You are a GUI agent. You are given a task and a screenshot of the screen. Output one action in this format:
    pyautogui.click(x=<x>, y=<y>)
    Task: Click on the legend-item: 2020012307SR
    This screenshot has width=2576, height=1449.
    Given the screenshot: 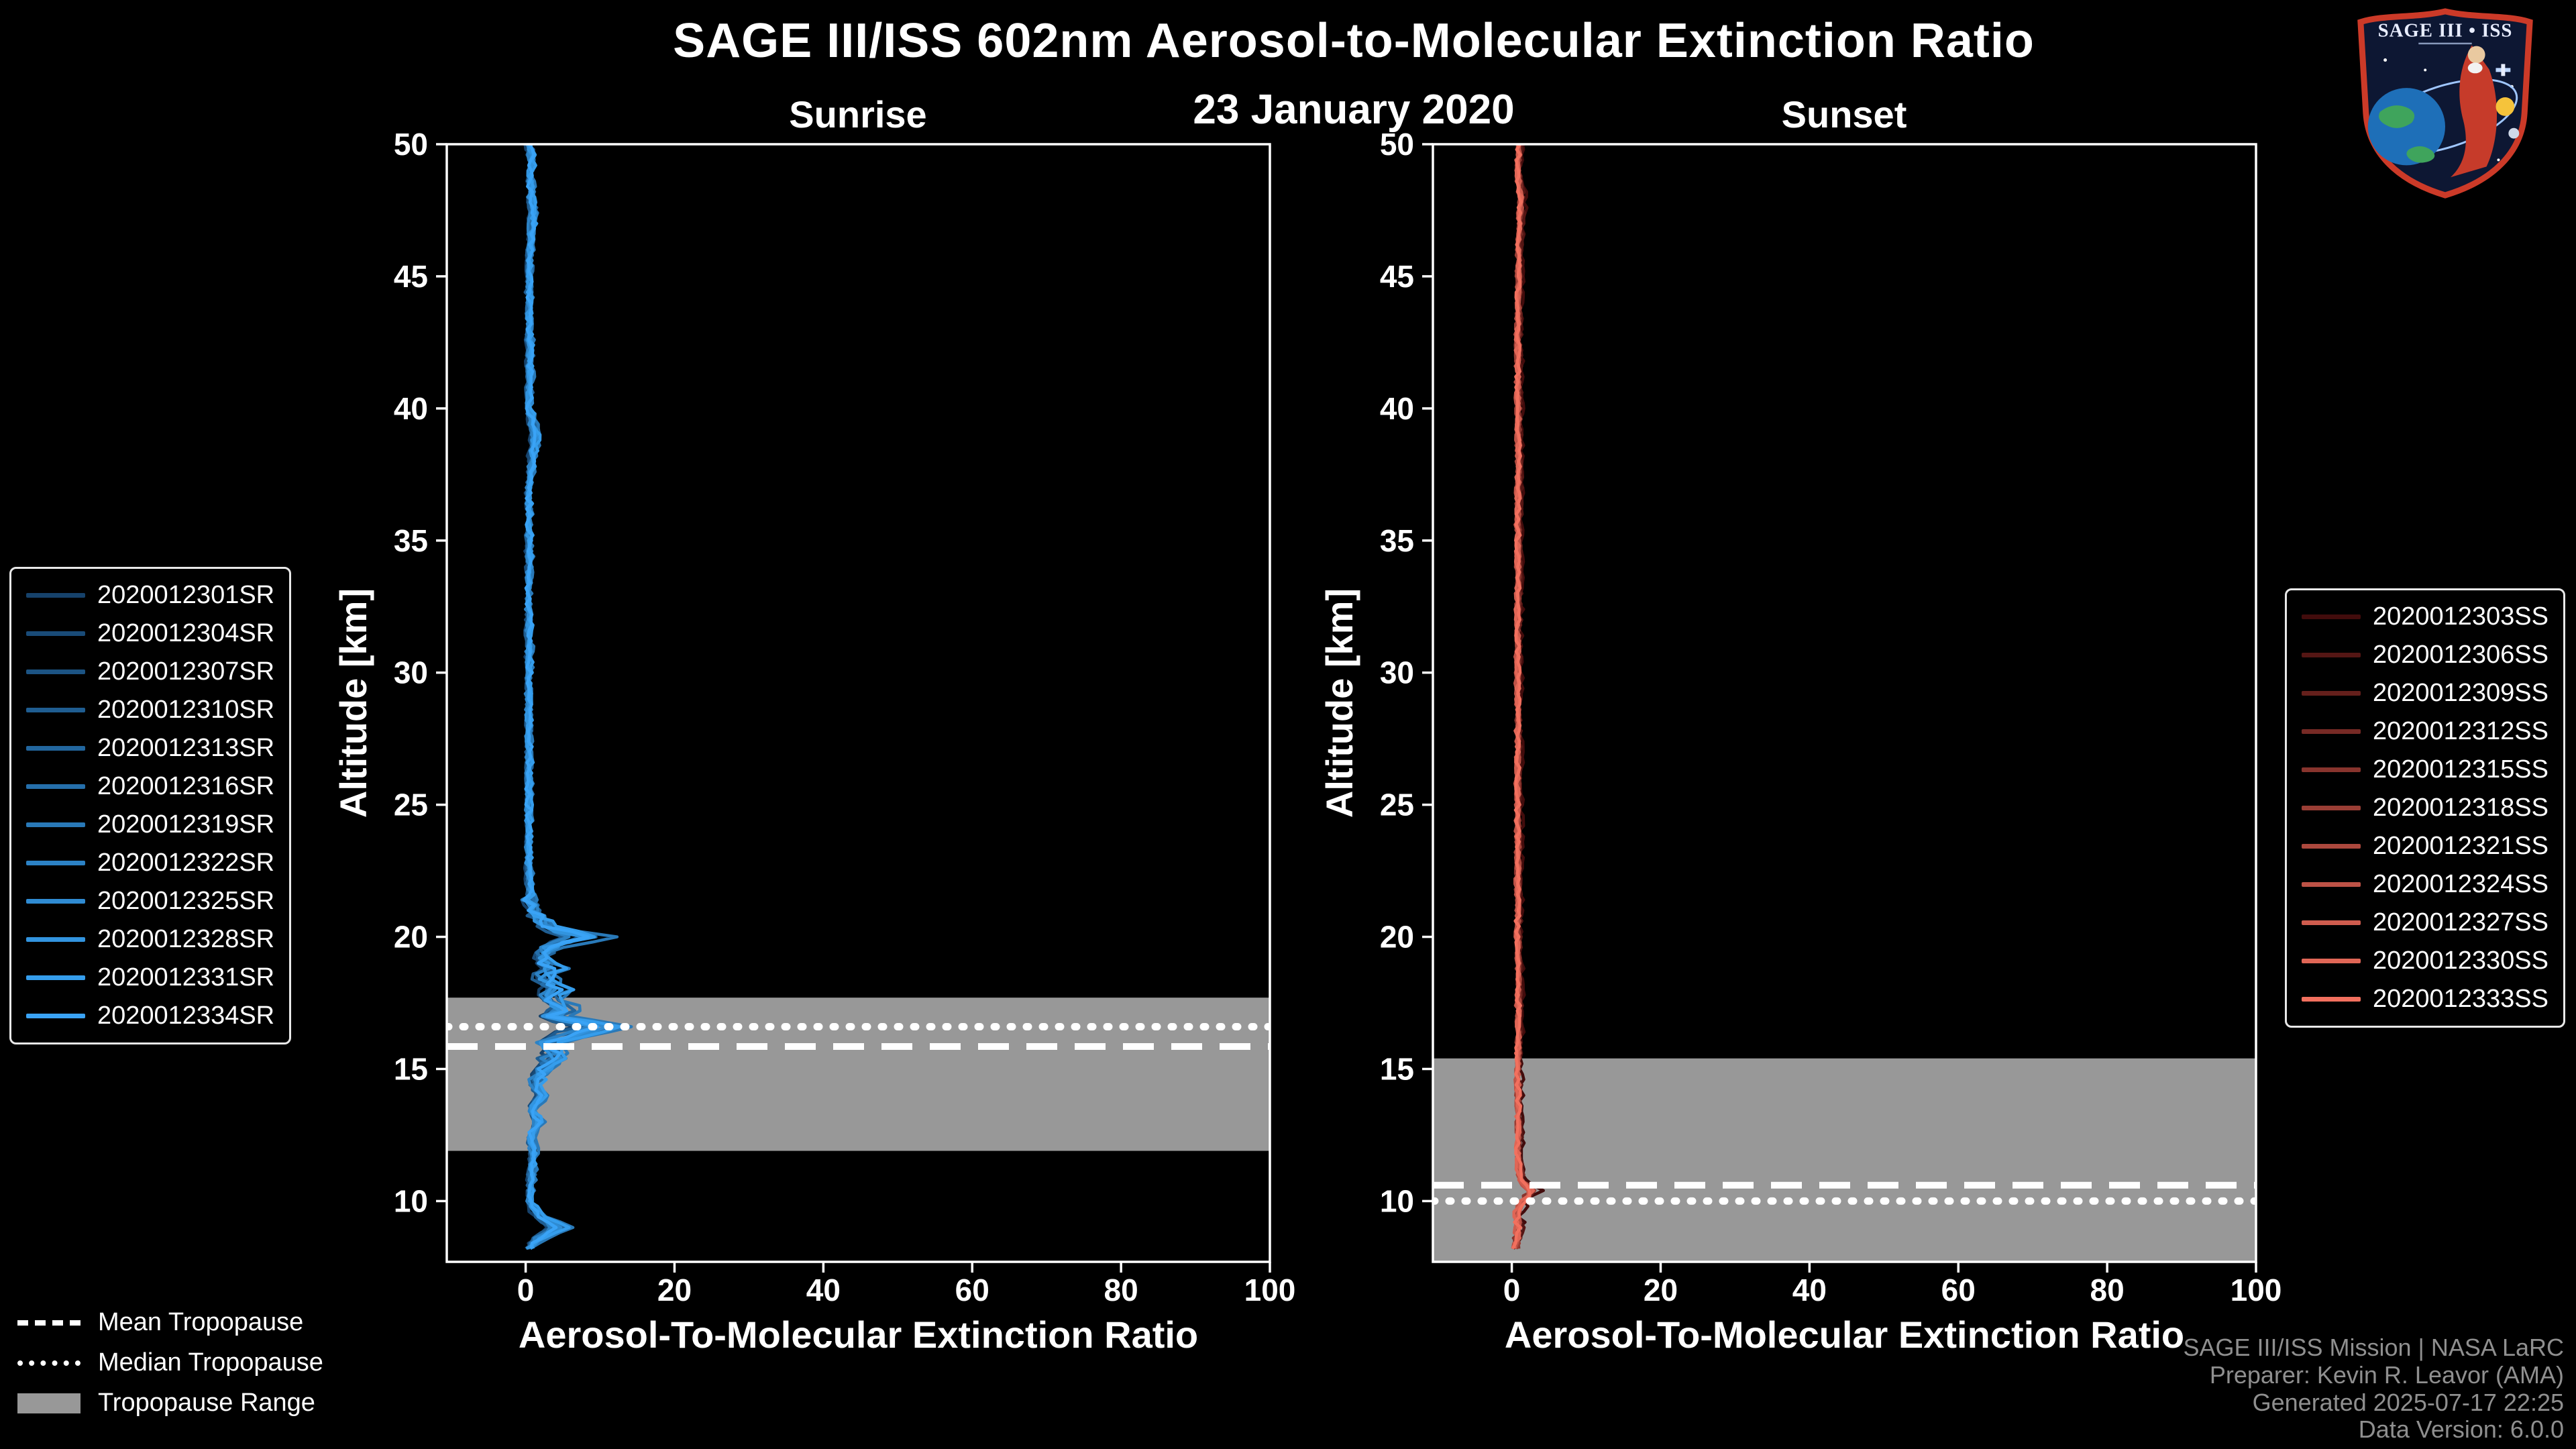 What is the action you would take?
    pyautogui.click(x=150, y=672)
    